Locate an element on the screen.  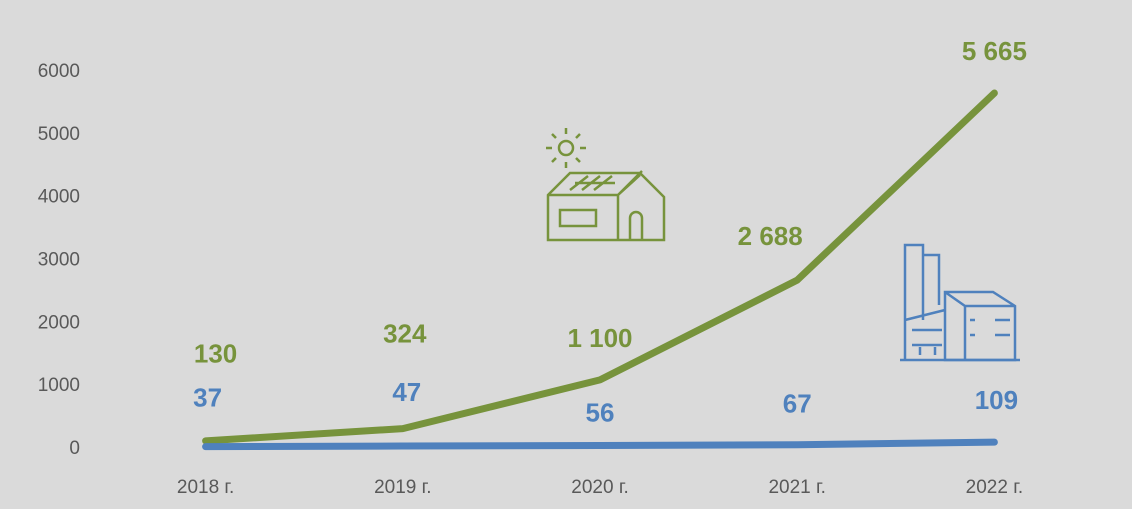
x-tick-label: 2018 г. is located at coordinates (205, 487).